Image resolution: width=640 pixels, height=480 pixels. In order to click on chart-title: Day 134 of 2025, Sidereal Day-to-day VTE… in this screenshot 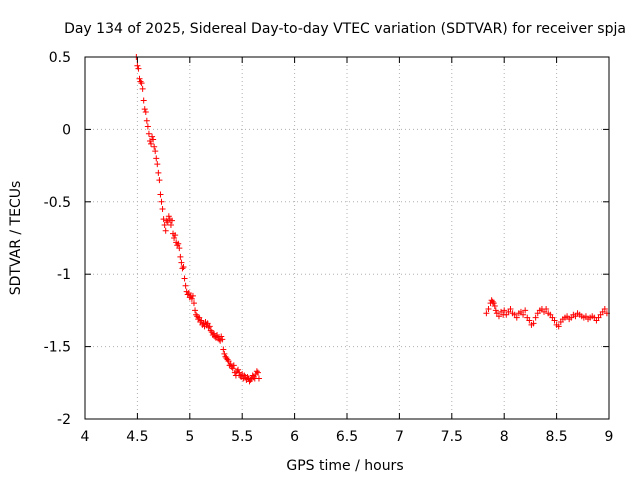, I will do `click(345, 29)`.